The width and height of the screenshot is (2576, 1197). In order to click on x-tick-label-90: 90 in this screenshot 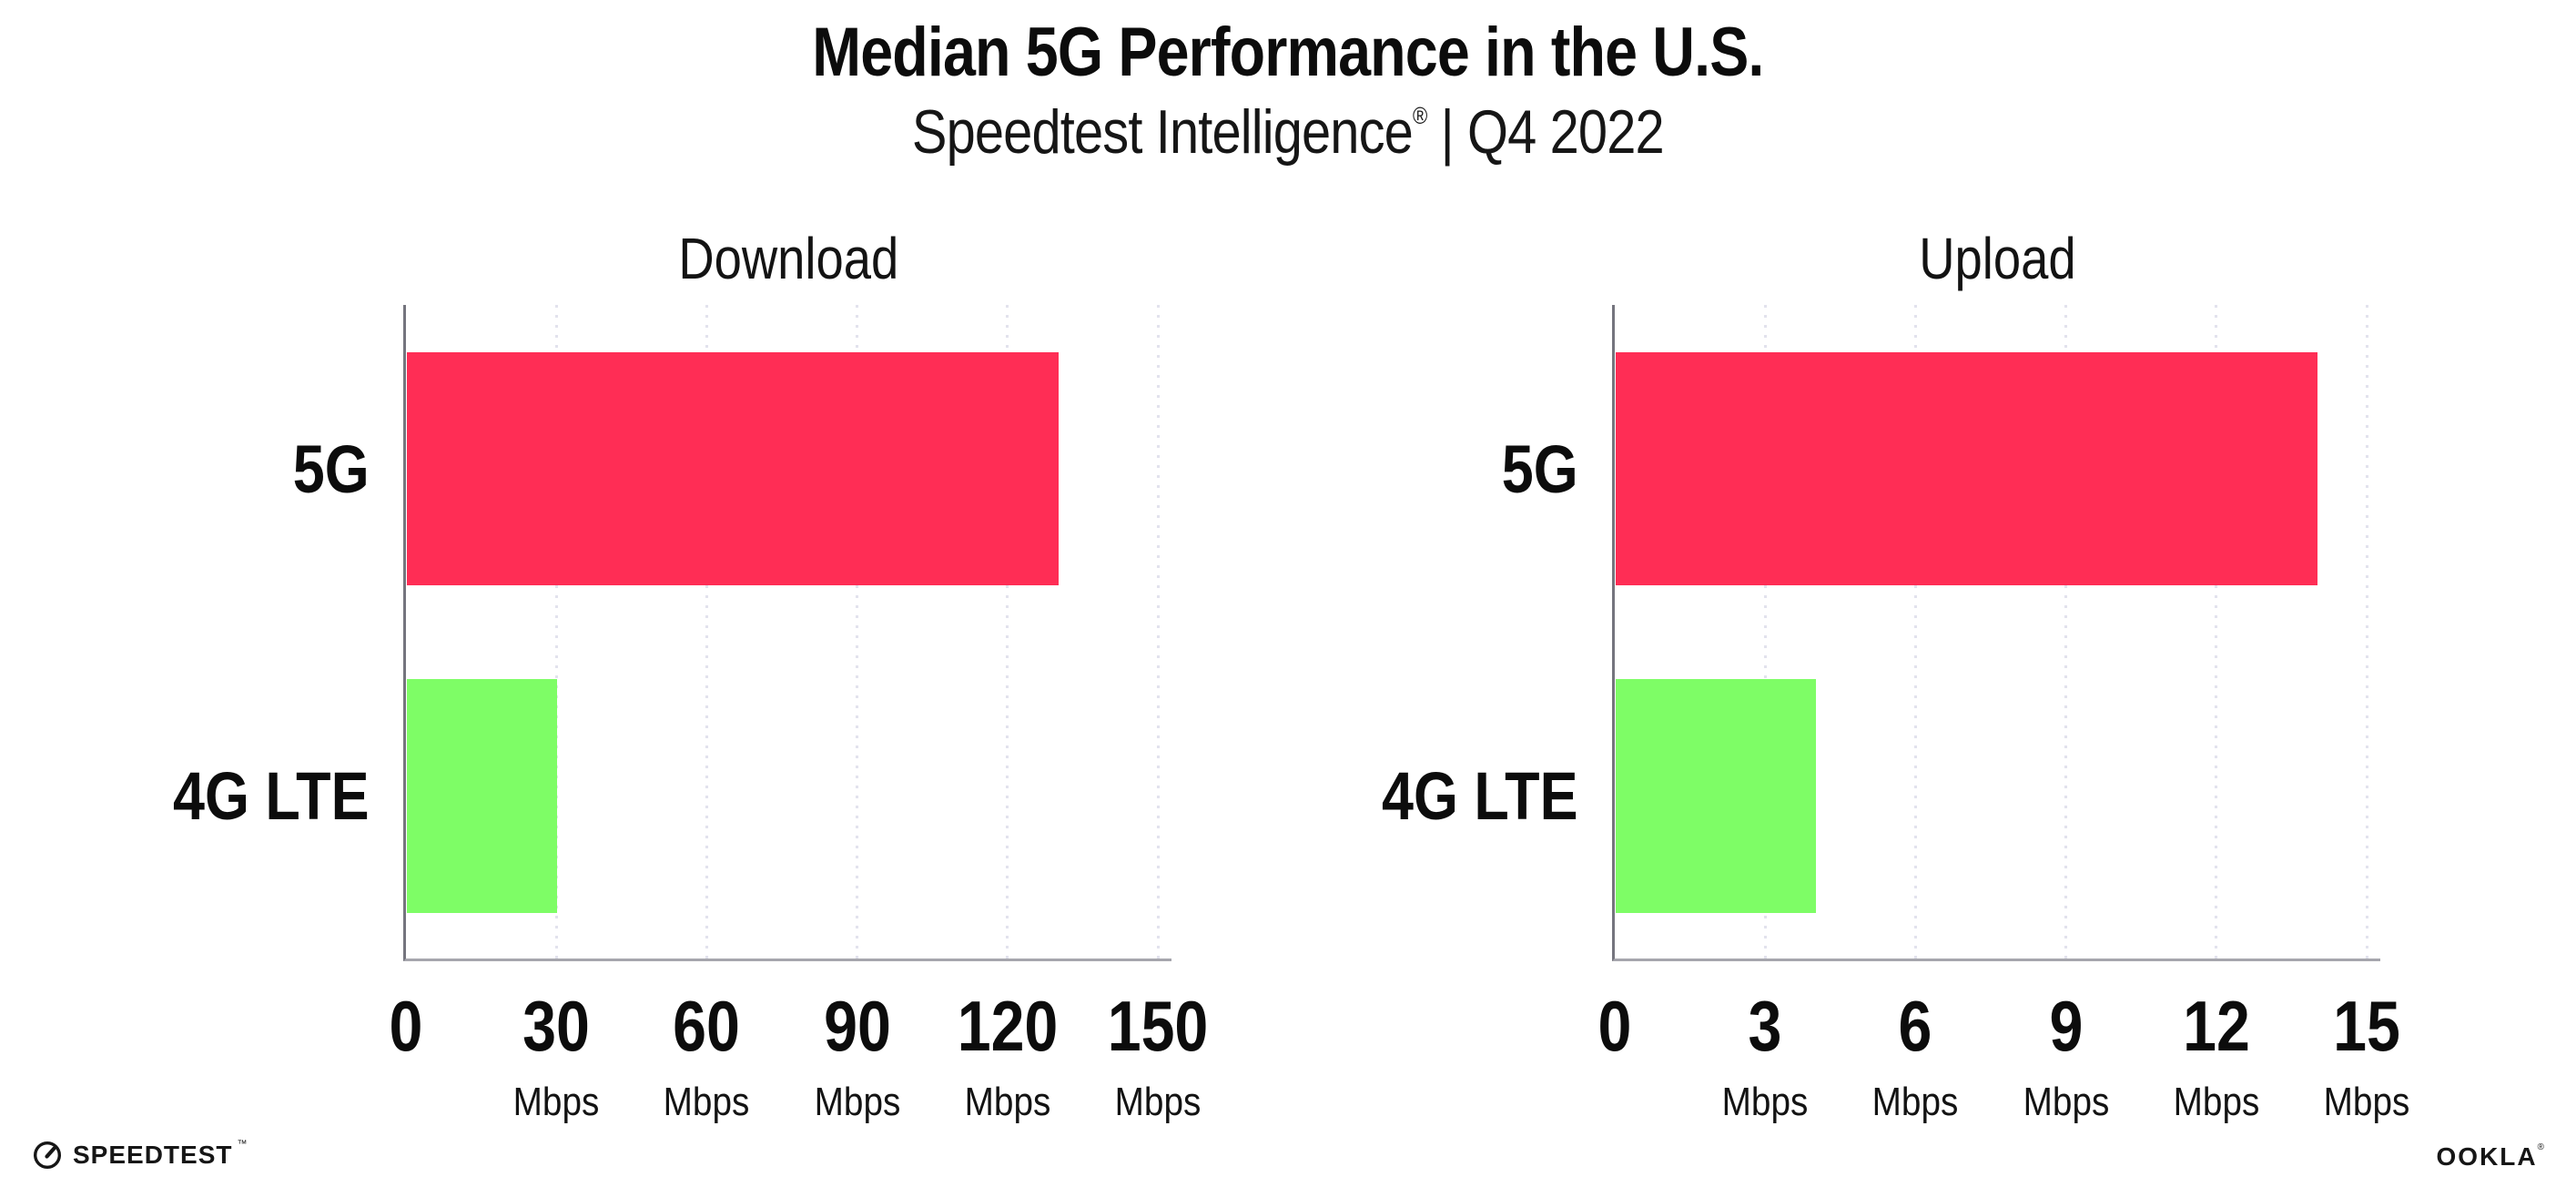, I will do `click(857, 1026)`.